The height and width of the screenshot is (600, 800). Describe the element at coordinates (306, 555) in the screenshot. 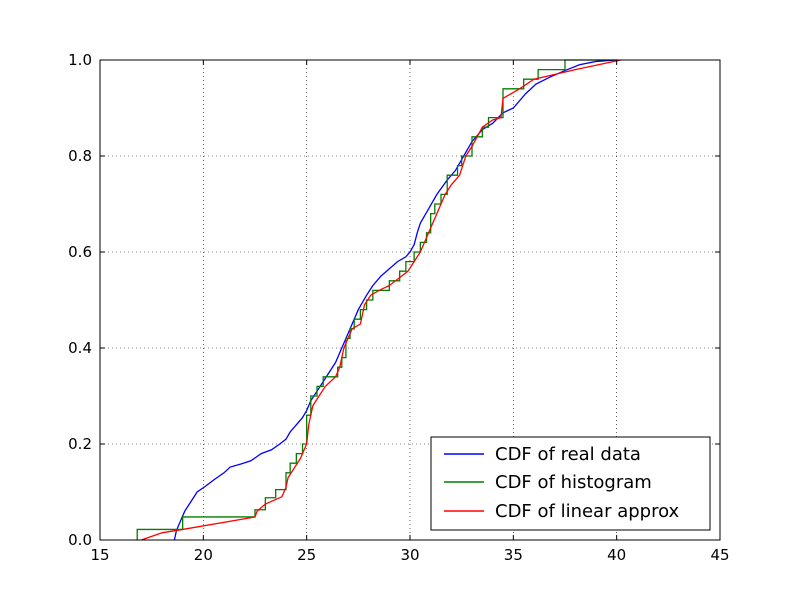

I see `x-tick-label: 25` at that location.